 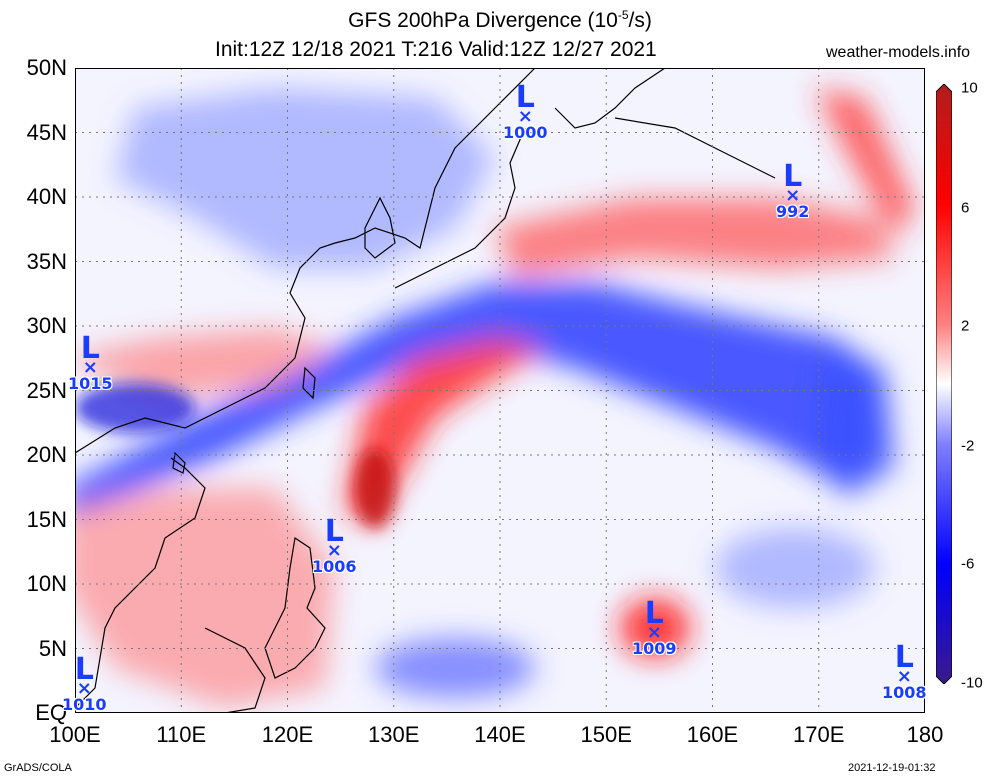 I want to click on low-pressure-1000: L × 1000, so click(x=525, y=111).